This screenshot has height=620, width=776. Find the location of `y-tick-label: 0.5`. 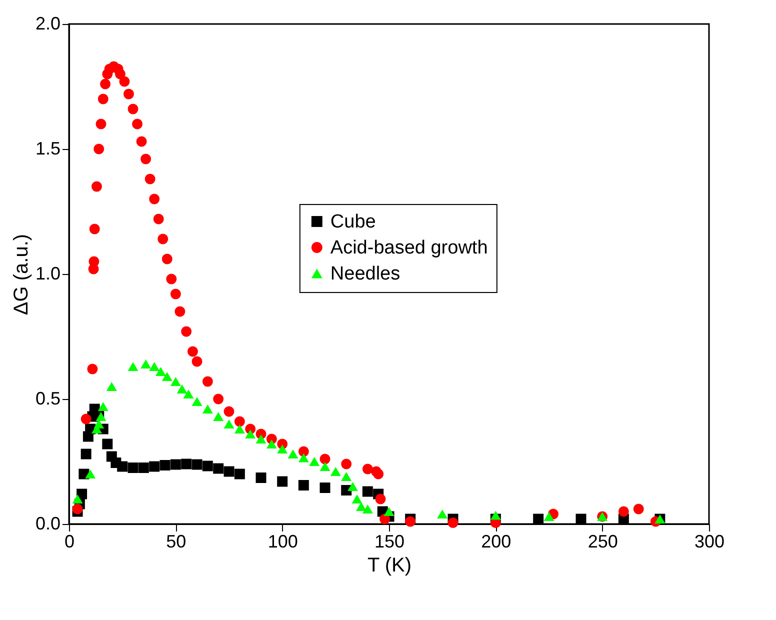

y-tick-label: 0.5 is located at coordinates (47, 398).